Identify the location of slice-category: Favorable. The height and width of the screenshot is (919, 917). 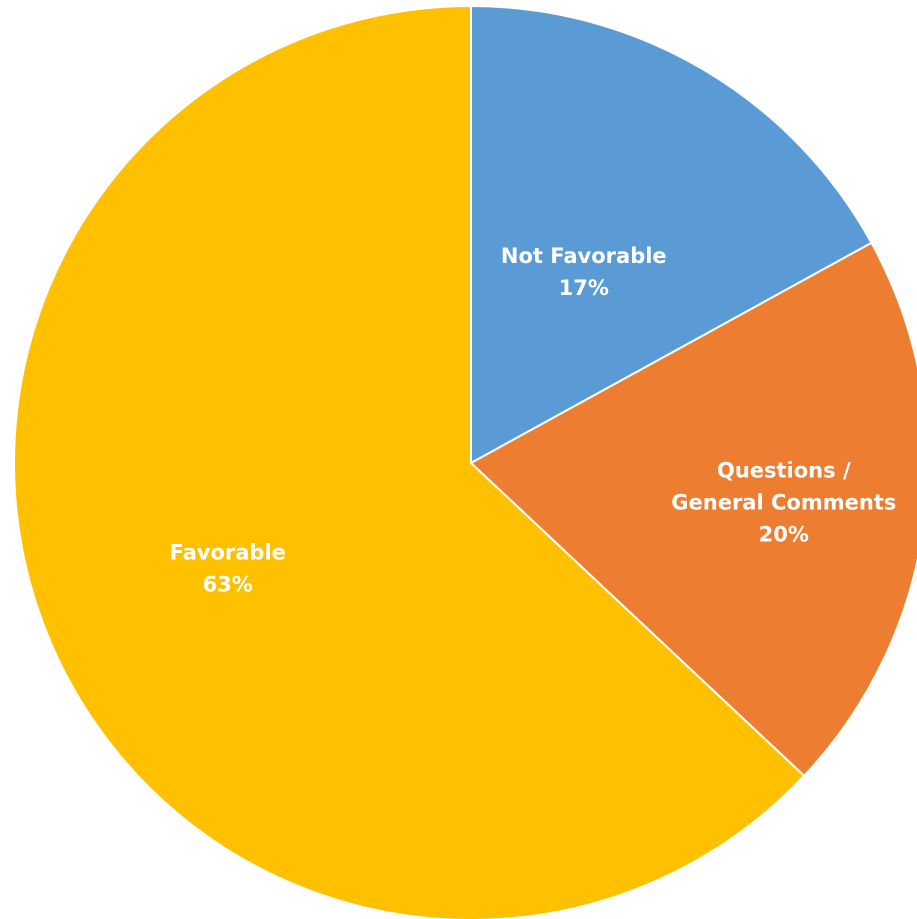
(227, 552).